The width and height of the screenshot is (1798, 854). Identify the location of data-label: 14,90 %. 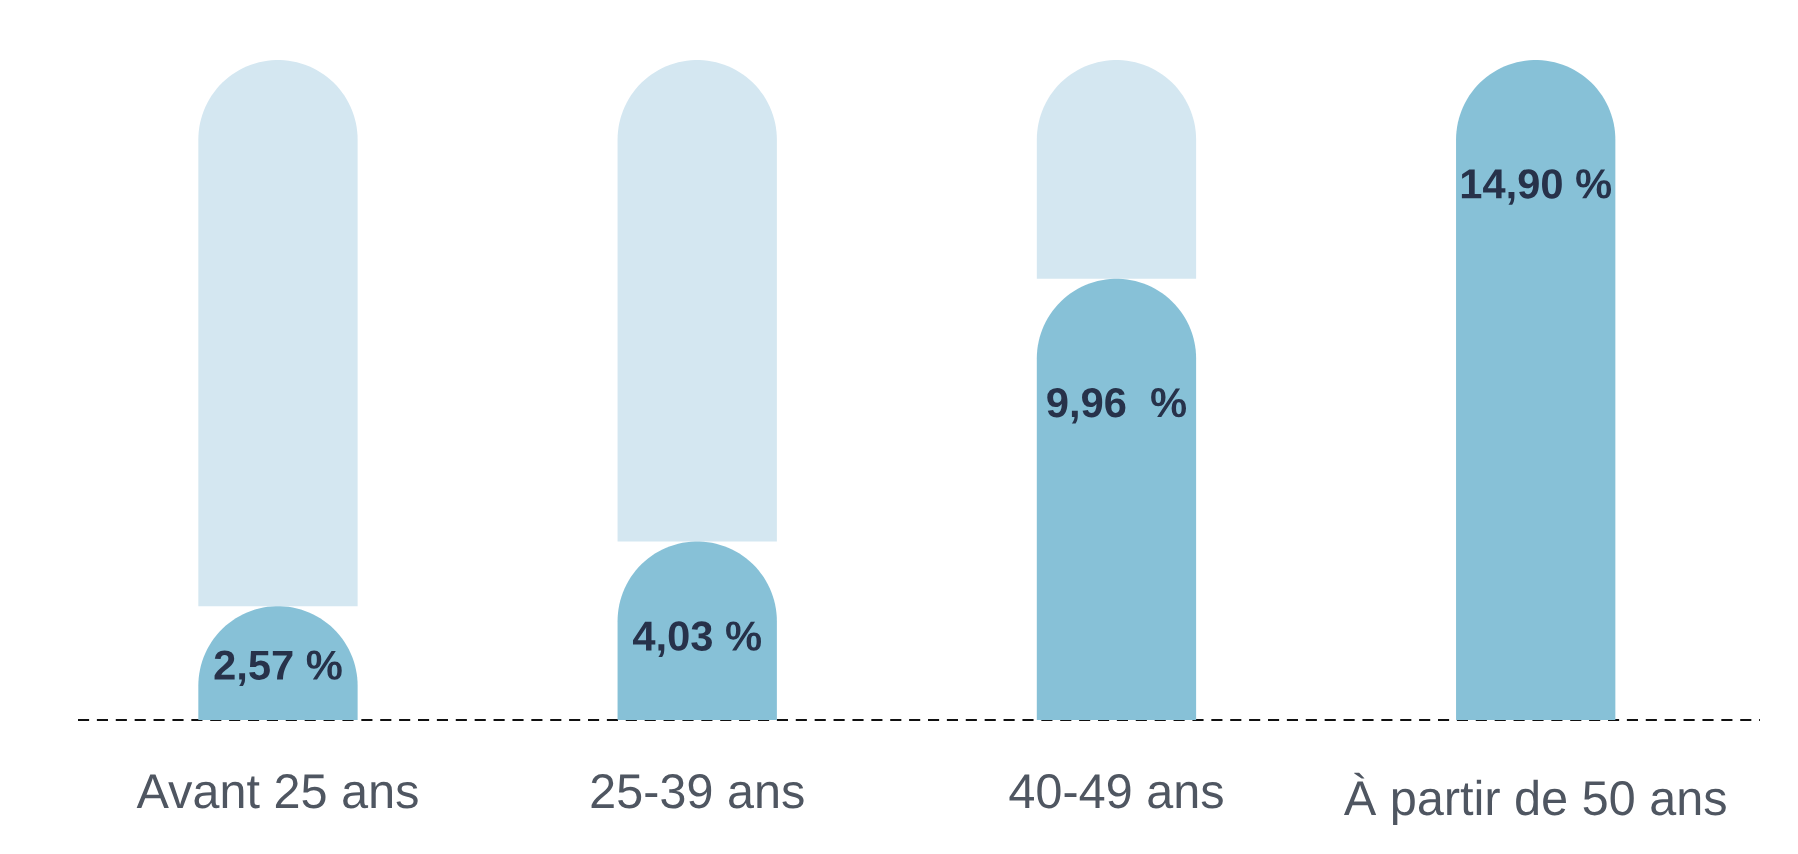
(1536, 187).